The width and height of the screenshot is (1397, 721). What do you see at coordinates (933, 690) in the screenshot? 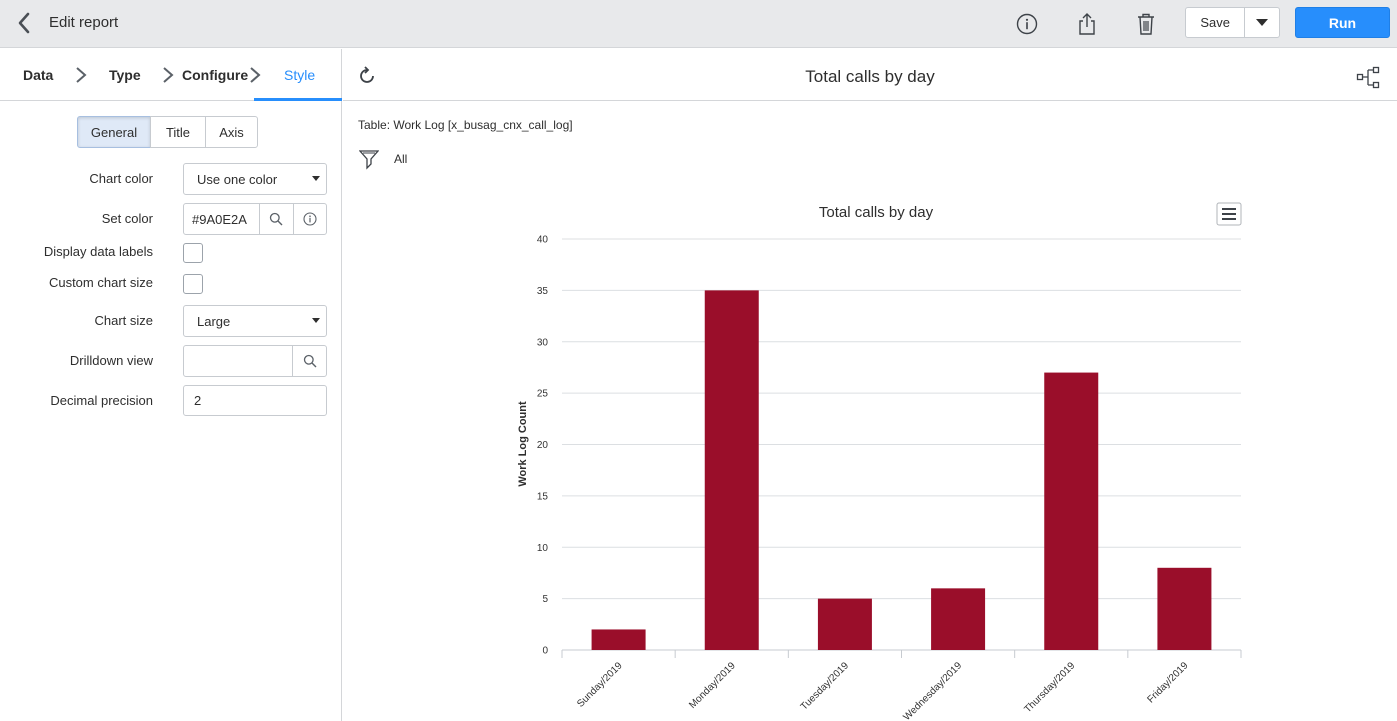
I see `x-tick-label: Wednesday/2019` at bounding box center [933, 690].